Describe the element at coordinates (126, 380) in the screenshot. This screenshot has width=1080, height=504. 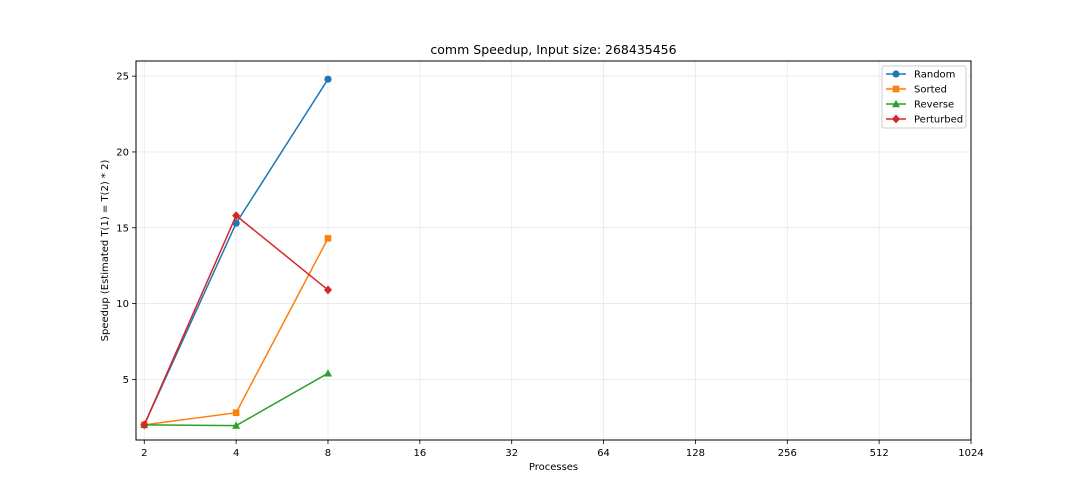
I see `y-tick-label: 5` at that location.